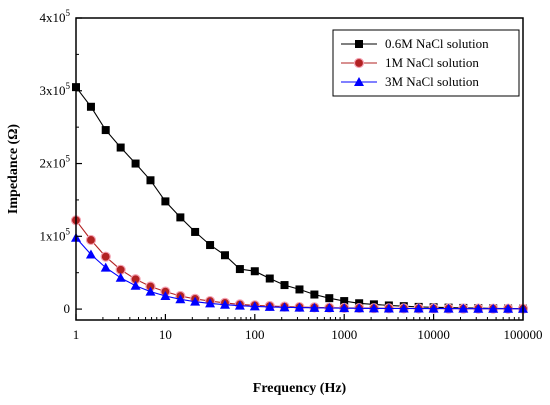 This screenshot has height=405, width=550. I want to click on legend-label: 1M NaCl solution, so click(432, 62).